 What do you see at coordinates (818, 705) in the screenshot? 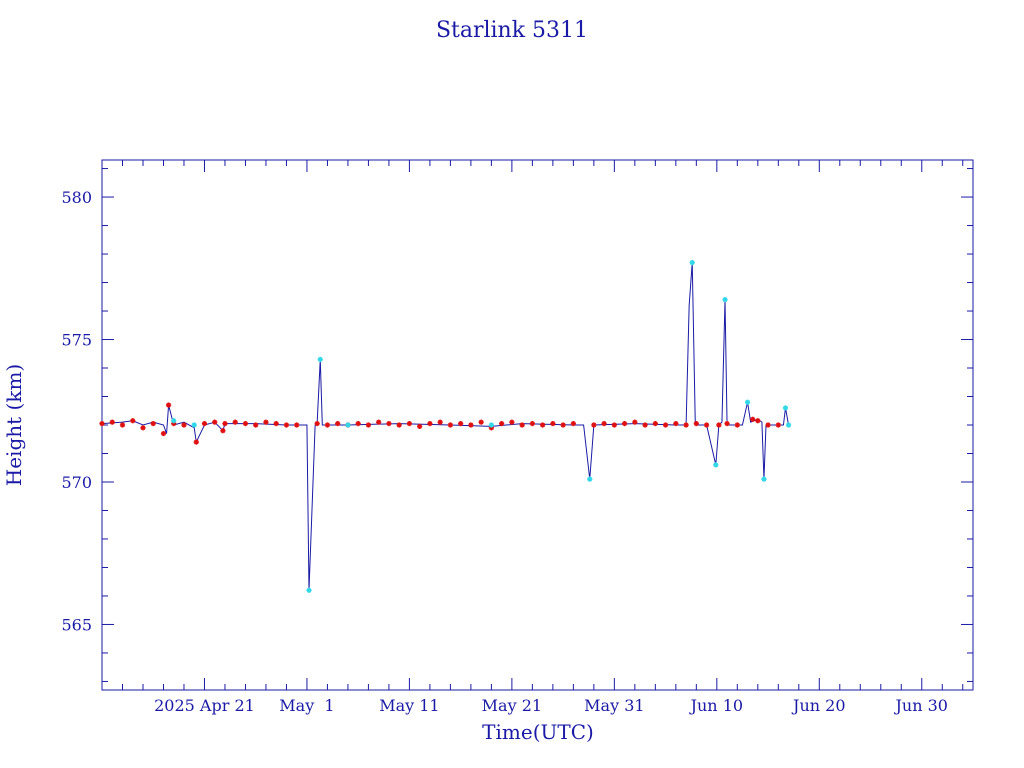
I see `x-tick-label: Jun 20` at bounding box center [818, 705].